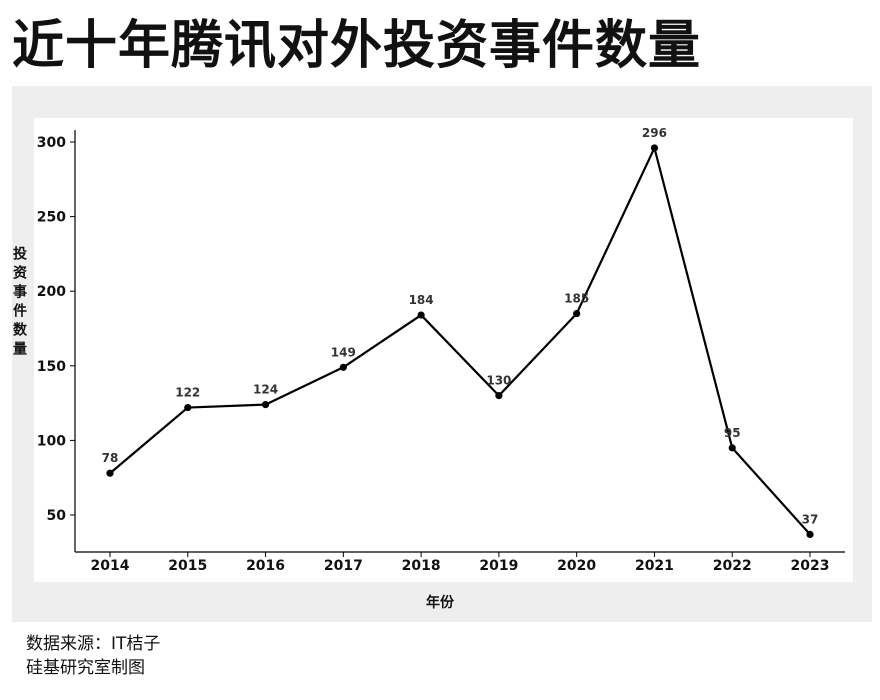  Describe the element at coordinates (654, 133) in the screenshot. I see `data-label: 296` at that location.